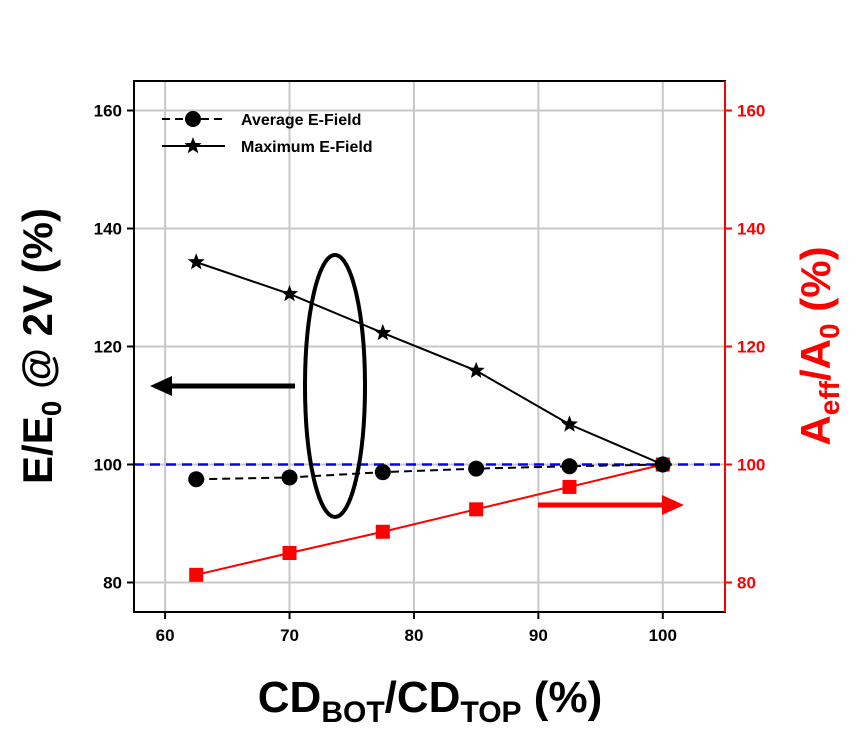 The width and height of the screenshot is (859, 736). I want to click on legend: Average E-Field Maximum E-Field, so click(267, 133).